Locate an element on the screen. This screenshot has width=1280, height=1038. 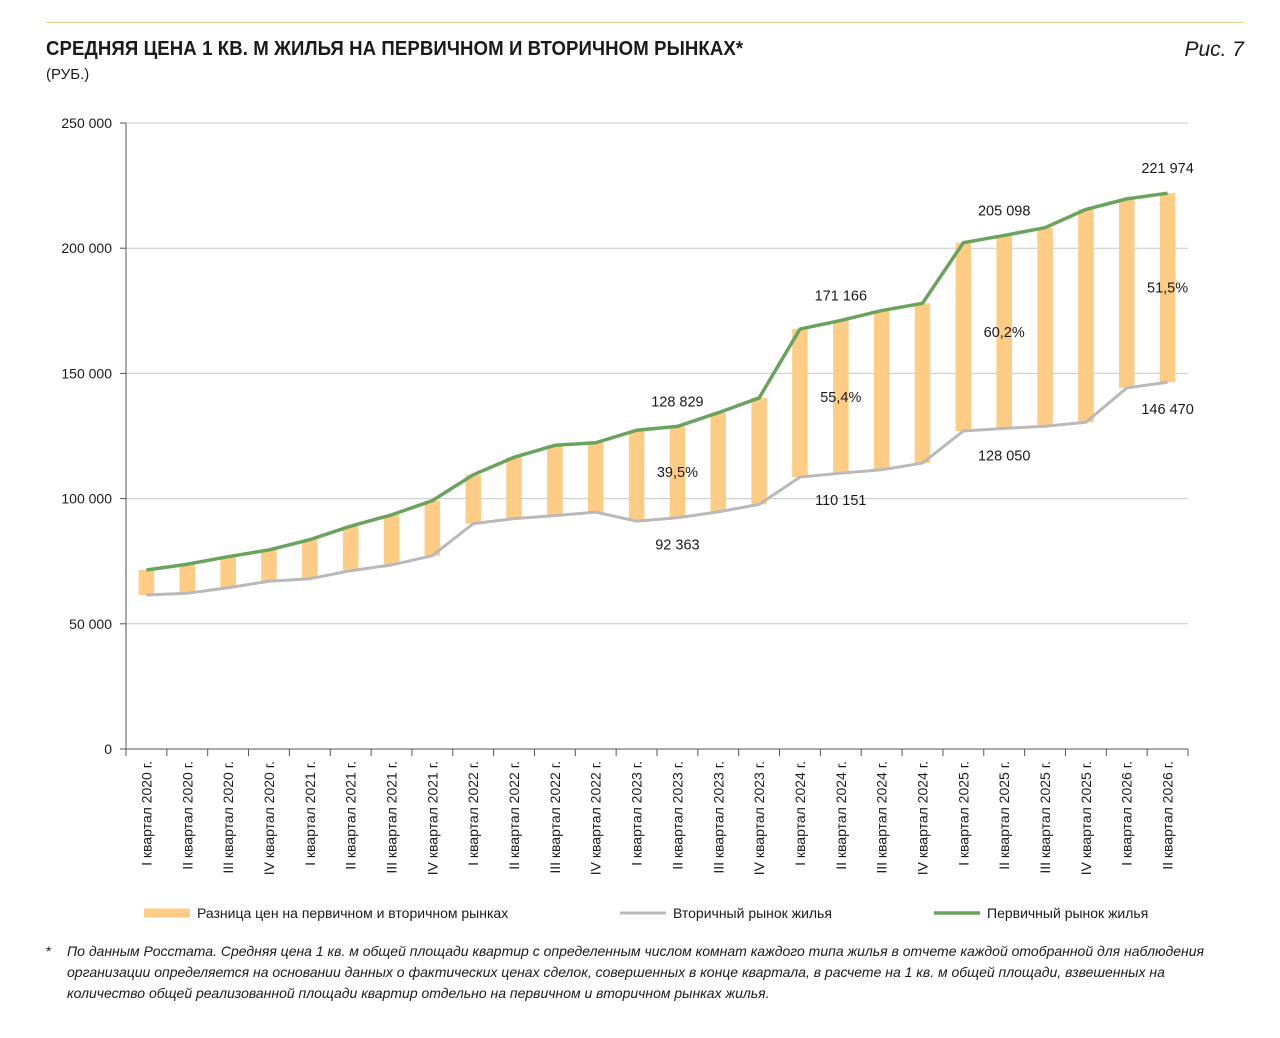
x-category-label: III квартал 2020 г. is located at coordinates (228, 817).